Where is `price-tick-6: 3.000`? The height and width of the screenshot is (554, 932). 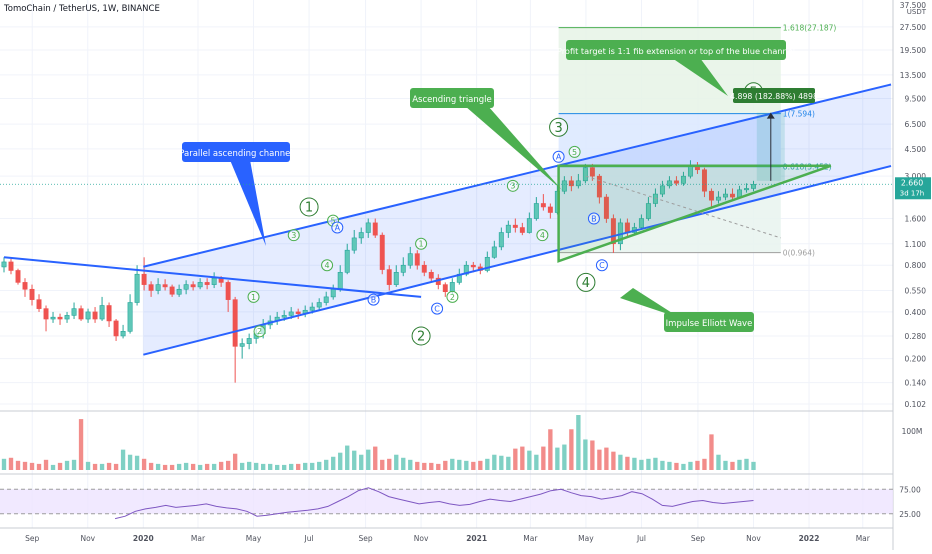
price-tick-6: 3.000 is located at coordinates (916, 176).